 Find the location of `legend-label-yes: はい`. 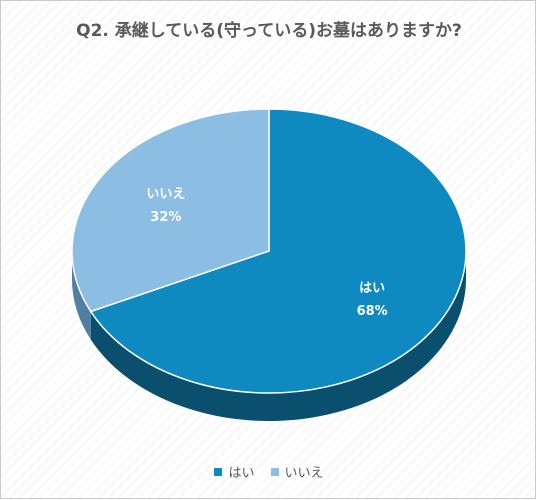

legend-label-yes: はい is located at coordinates (241, 473).